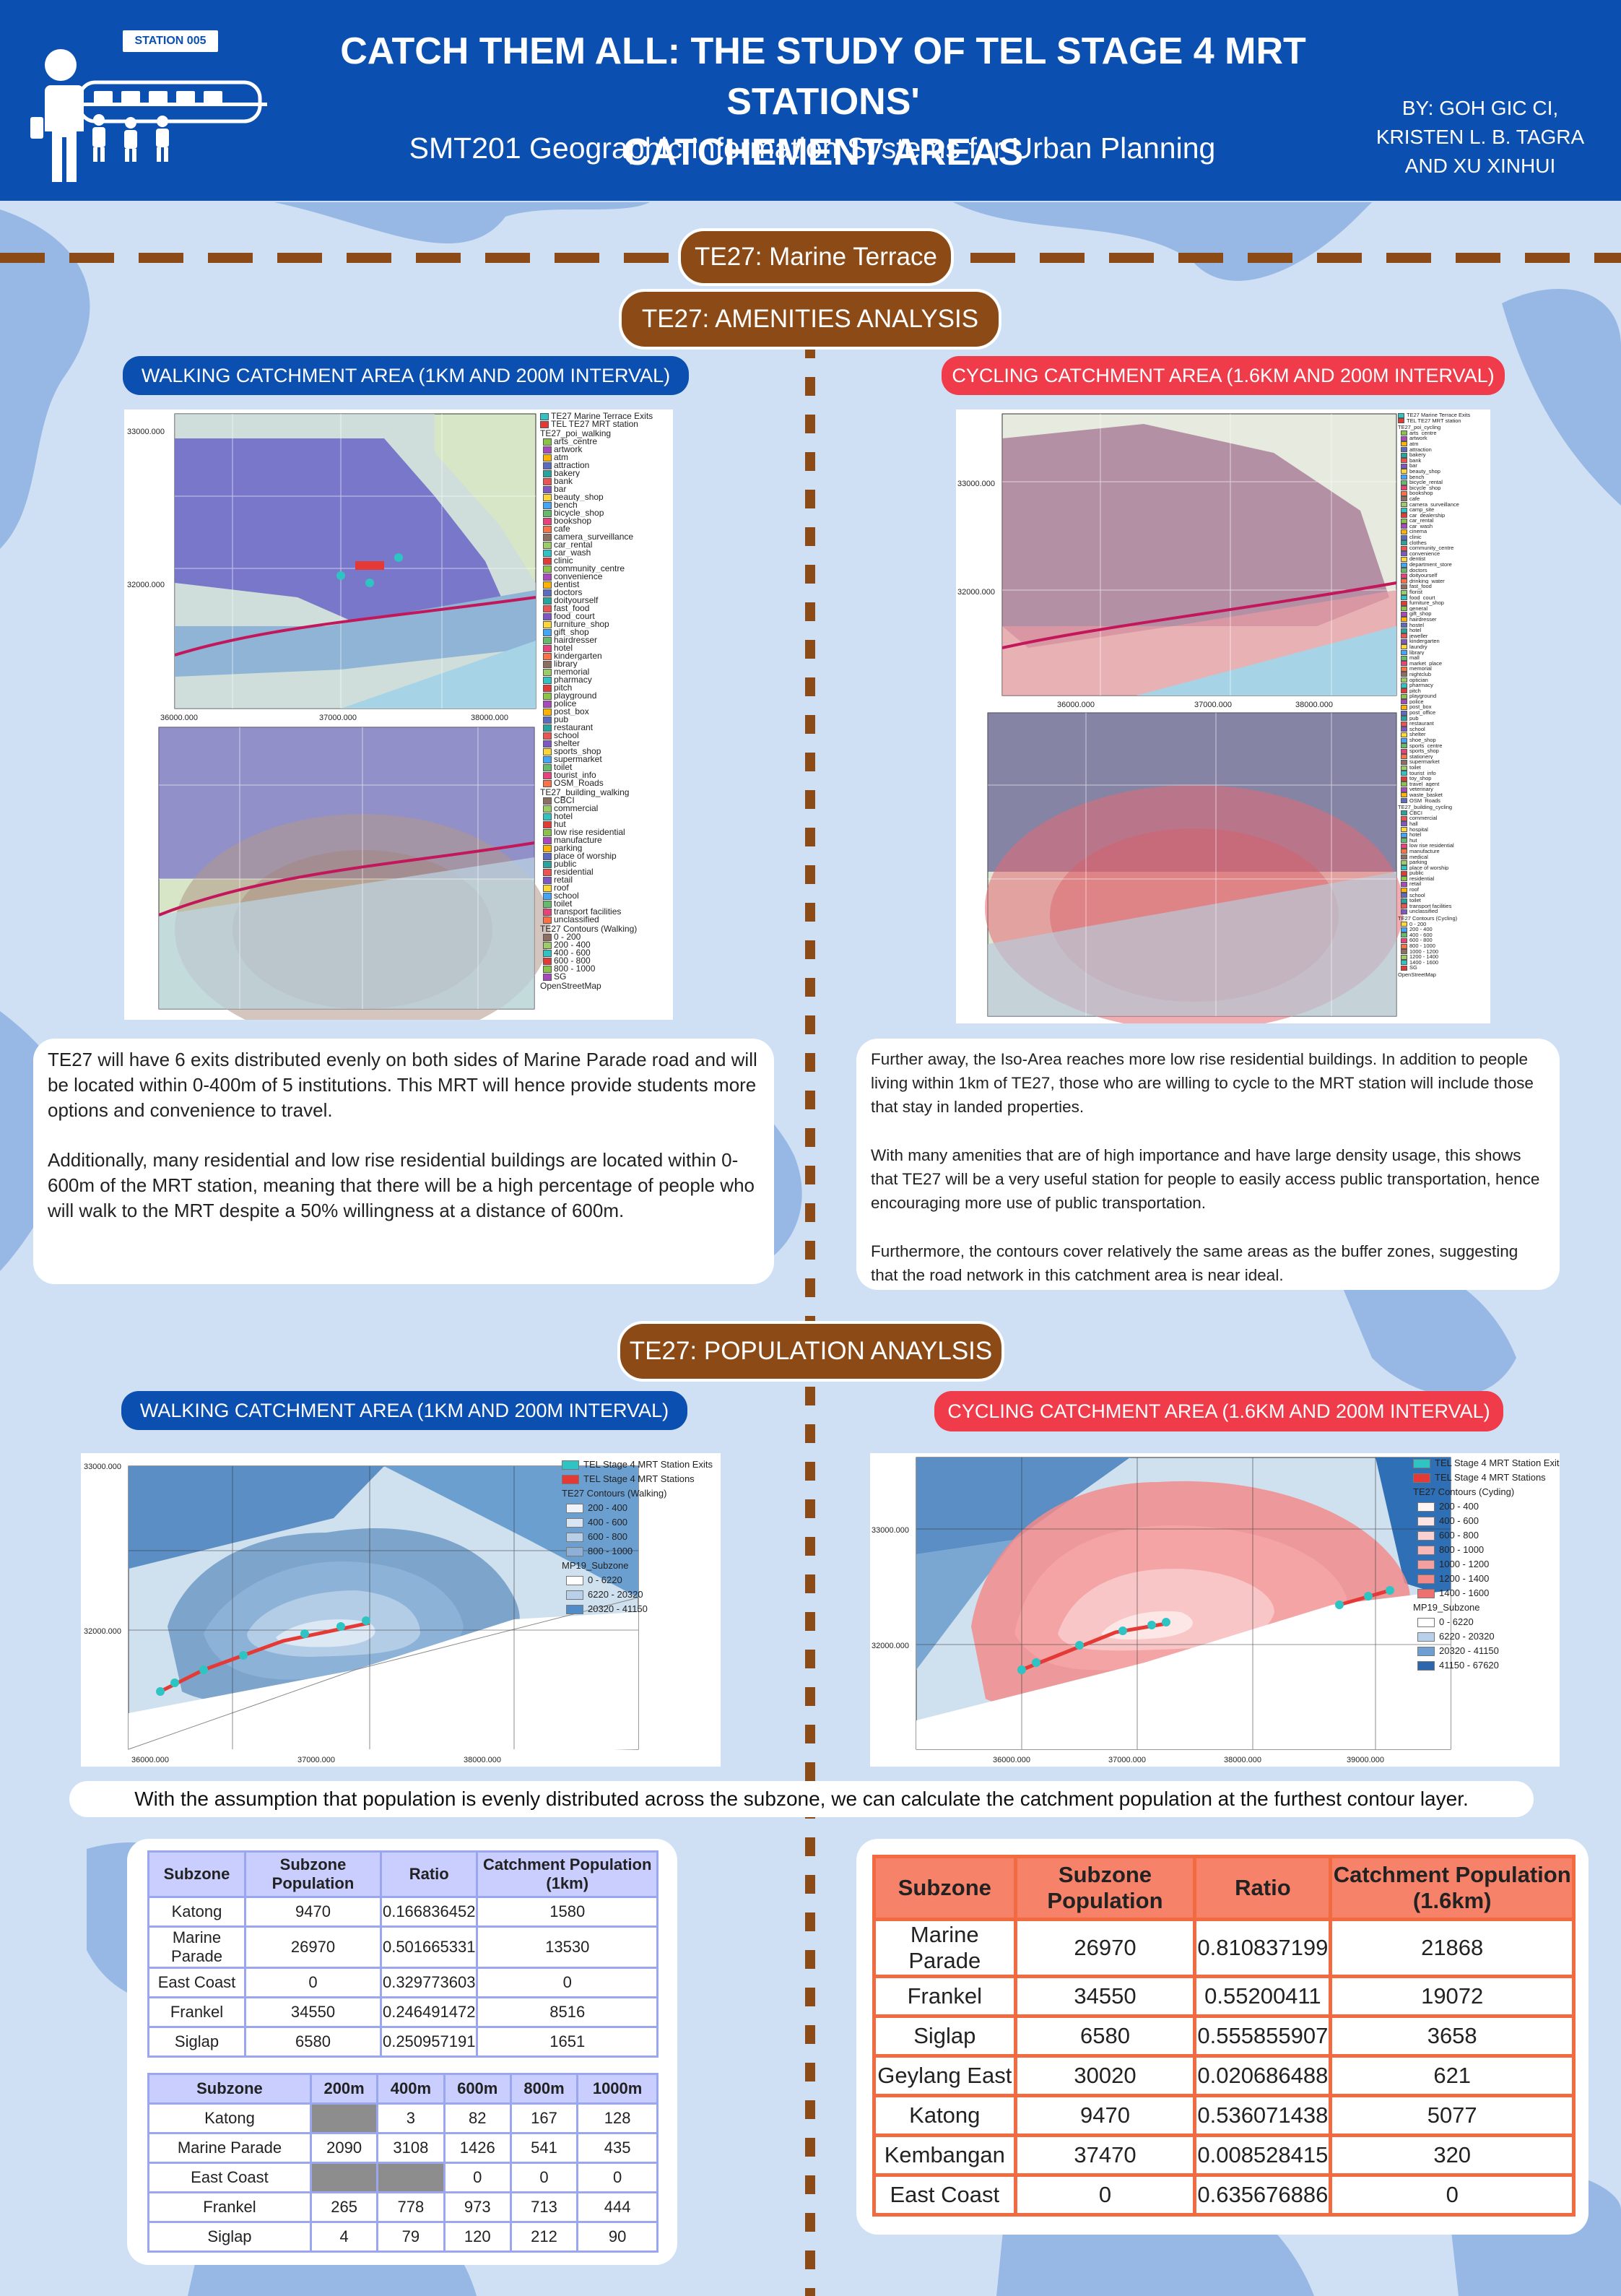  What do you see at coordinates (1497, 1462) in the screenshot?
I see `legend-label: TEL Stage 4 MRT Station Exits` at bounding box center [1497, 1462].